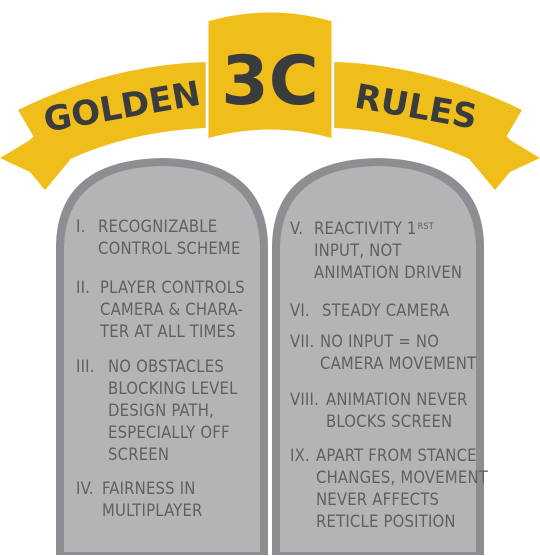 Image resolution: width=540 pixels, height=556 pixels. I want to click on rule-line: FAIRNESS IN, so click(149, 488).